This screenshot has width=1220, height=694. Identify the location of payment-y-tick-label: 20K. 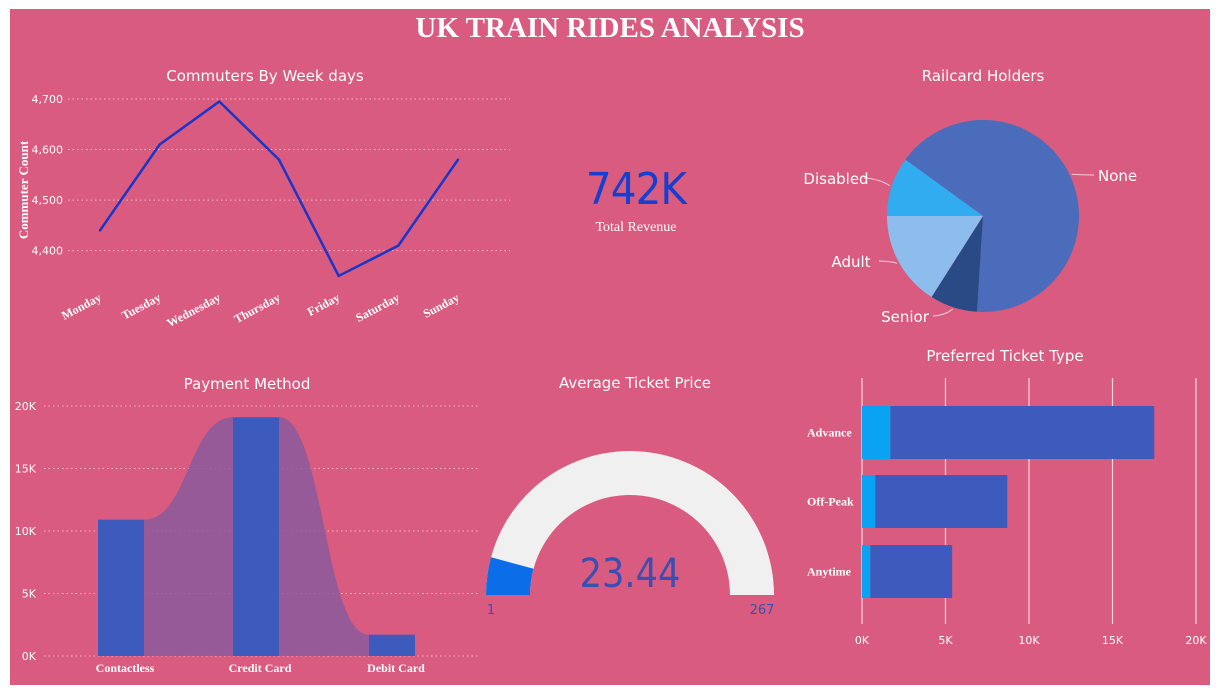
(26, 406).